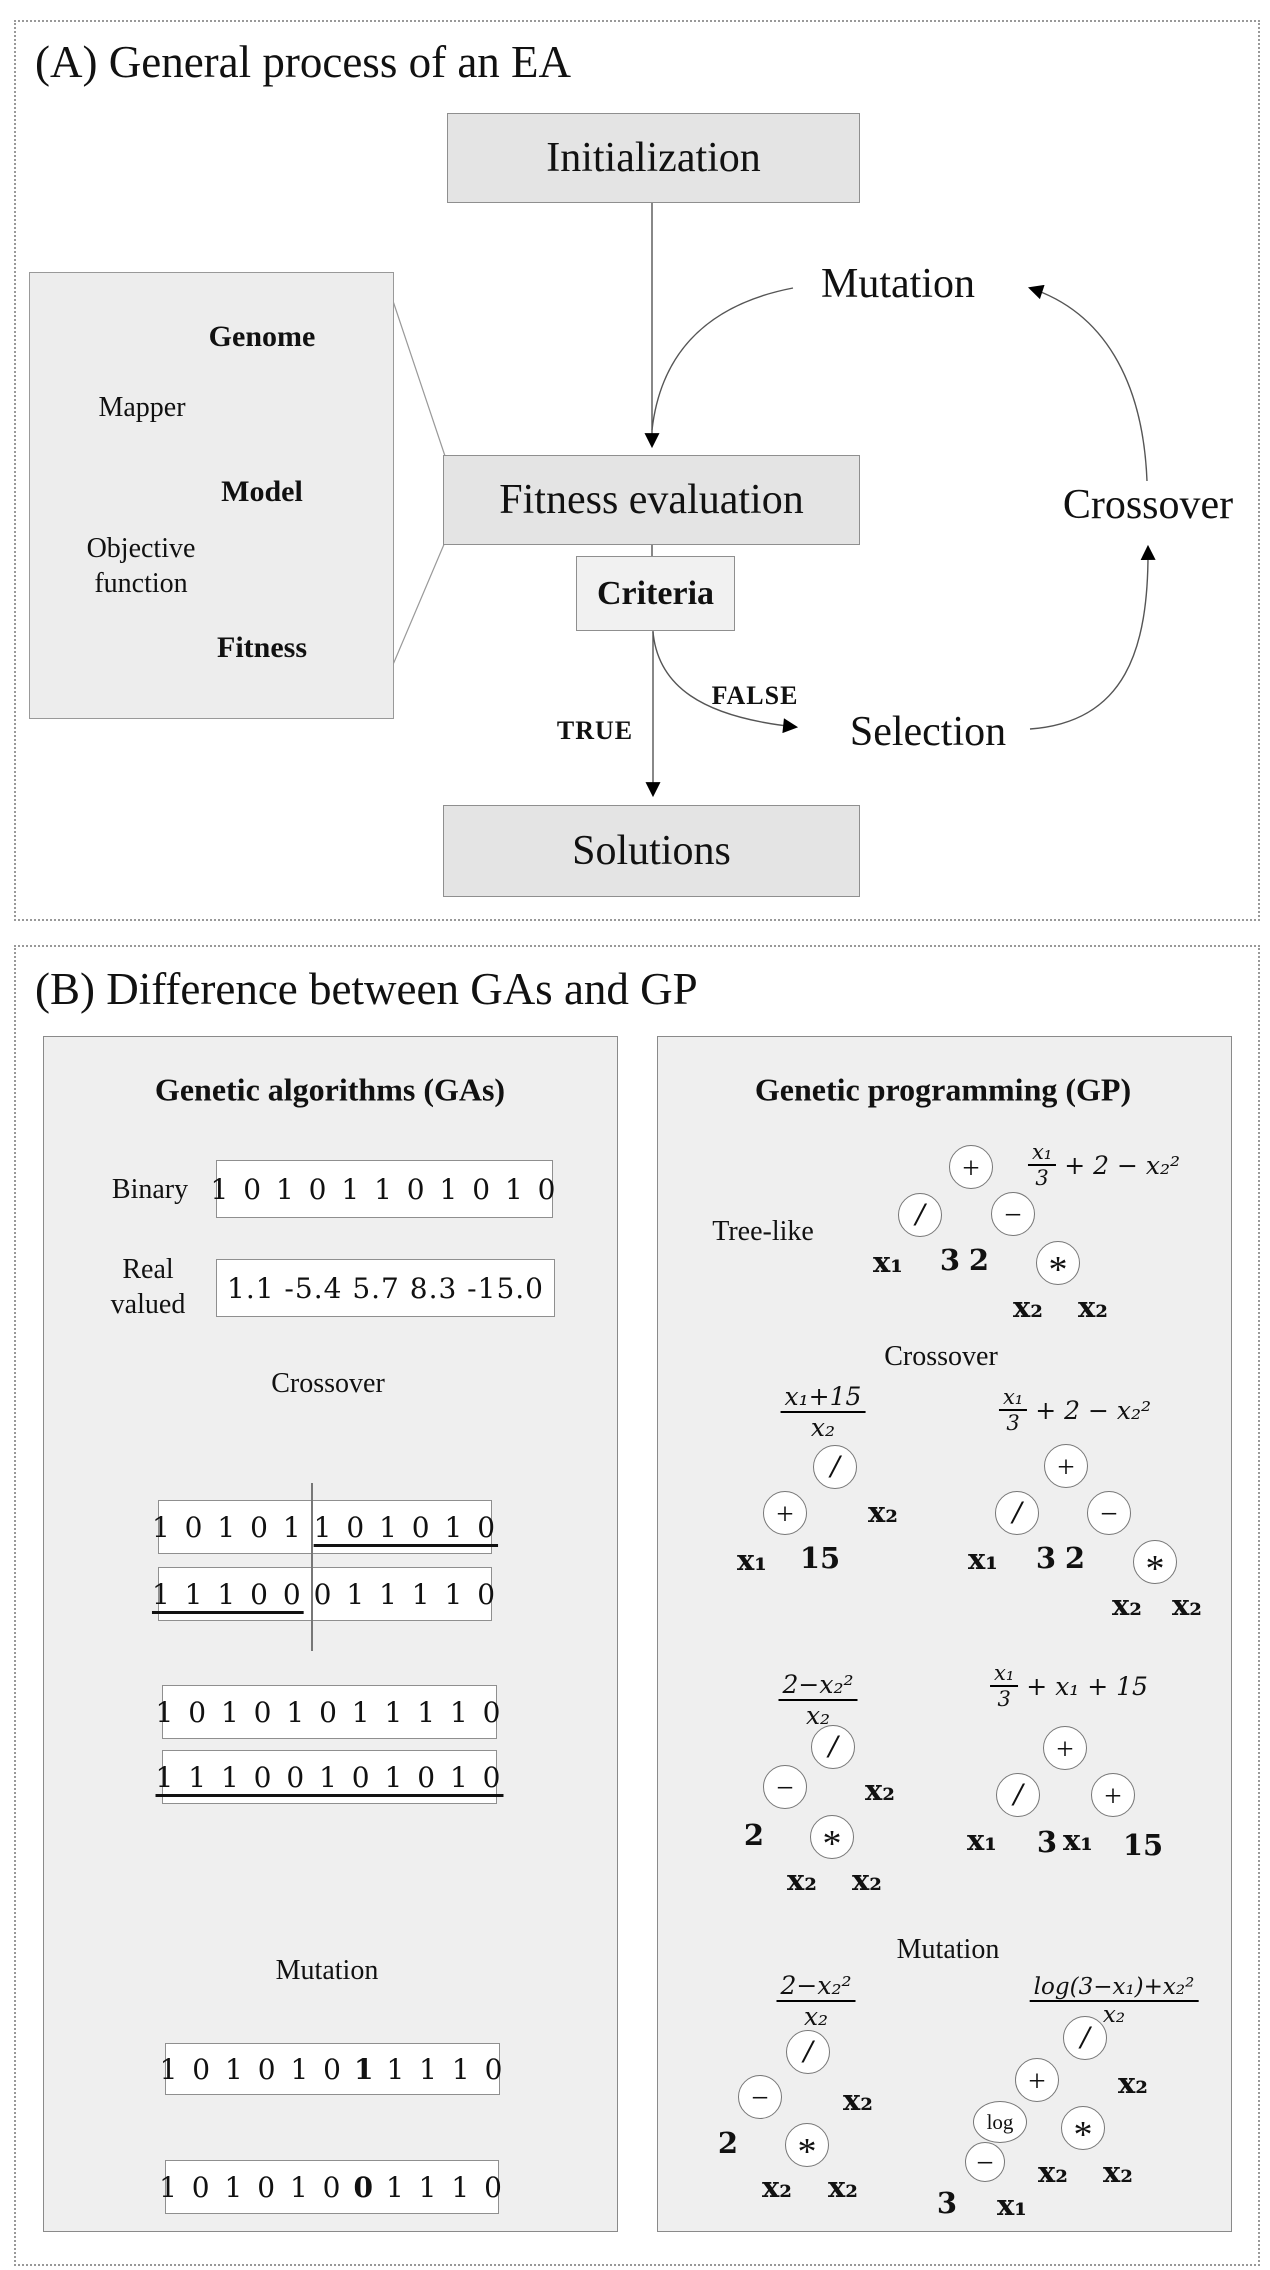 The width and height of the screenshot is (1270, 2270). What do you see at coordinates (364, 2187) in the screenshot?
I see `mut-after-bit: 0` at bounding box center [364, 2187].